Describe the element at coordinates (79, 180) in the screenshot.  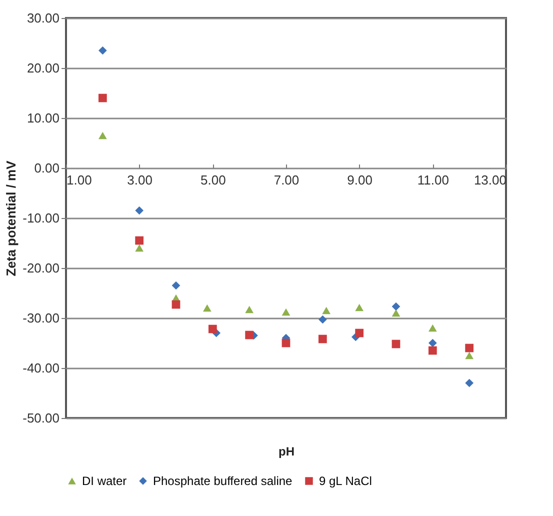
I see `x-tick-label: 1.00` at that location.